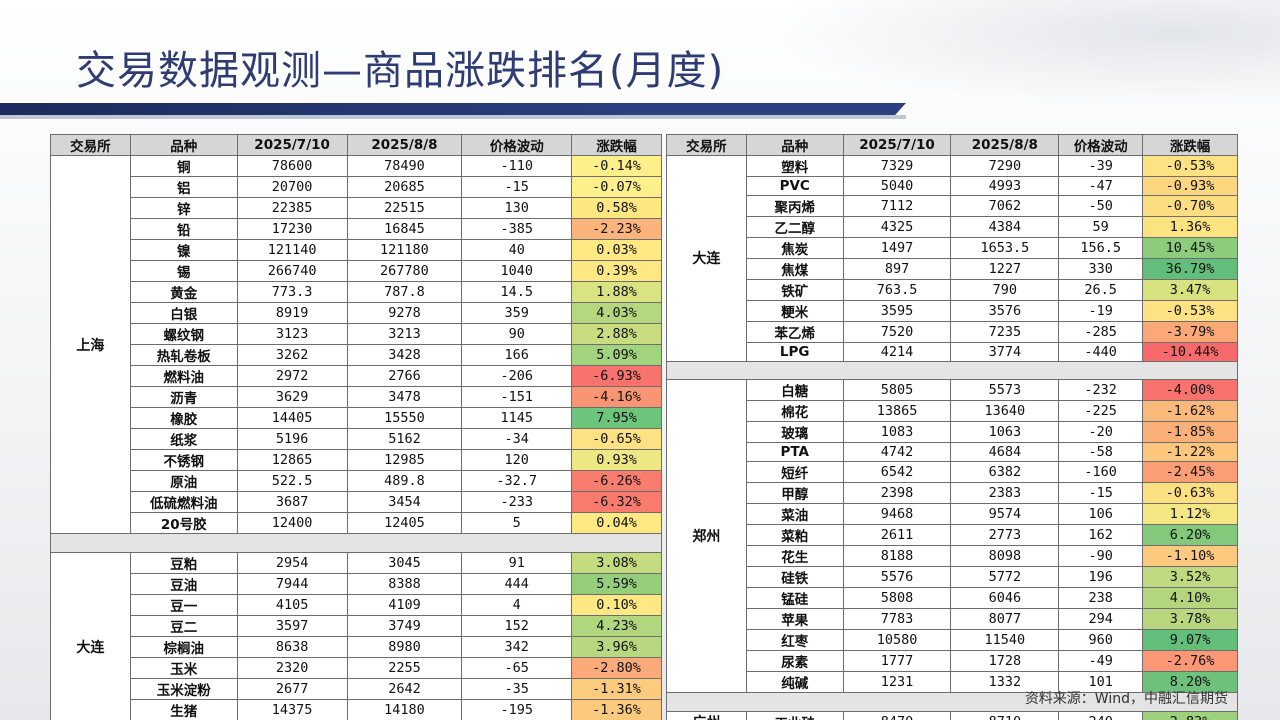 Image resolution: width=1280 pixels, height=720 pixels. What do you see at coordinates (897, 472) in the screenshot?
I see `price-start-cell: 6542` at bounding box center [897, 472].